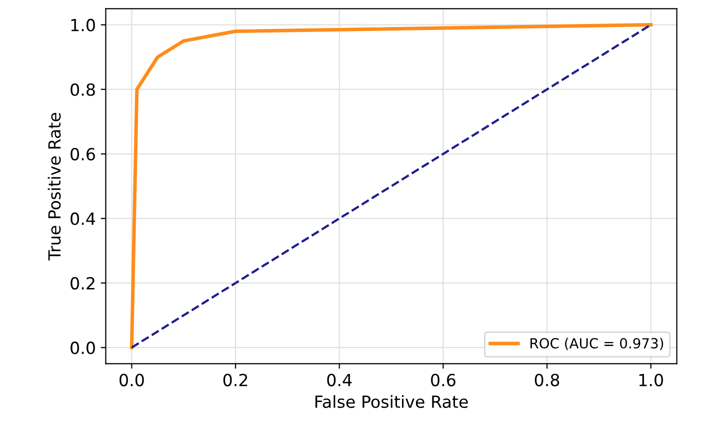 The height and width of the screenshot is (433, 705). What do you see at coordinates (132, 380) in the screenshot?
I see `x-tick-label: 0.0` at bounding box center [132, 380].